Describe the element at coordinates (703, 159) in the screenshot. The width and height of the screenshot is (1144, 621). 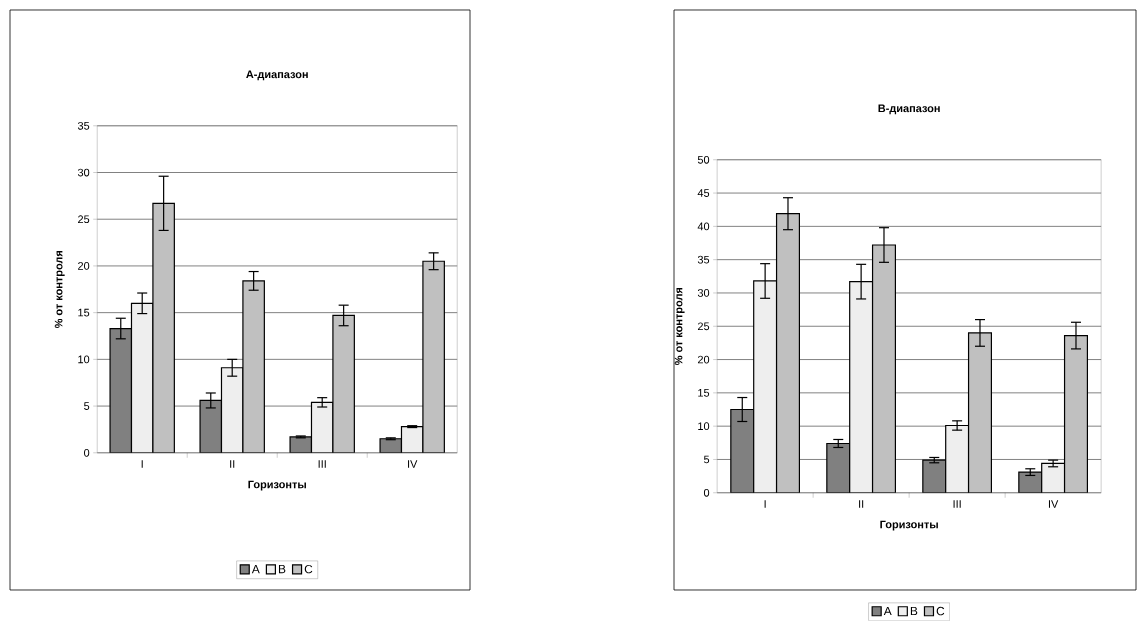
I see `y-tick-label: 50` at that location.